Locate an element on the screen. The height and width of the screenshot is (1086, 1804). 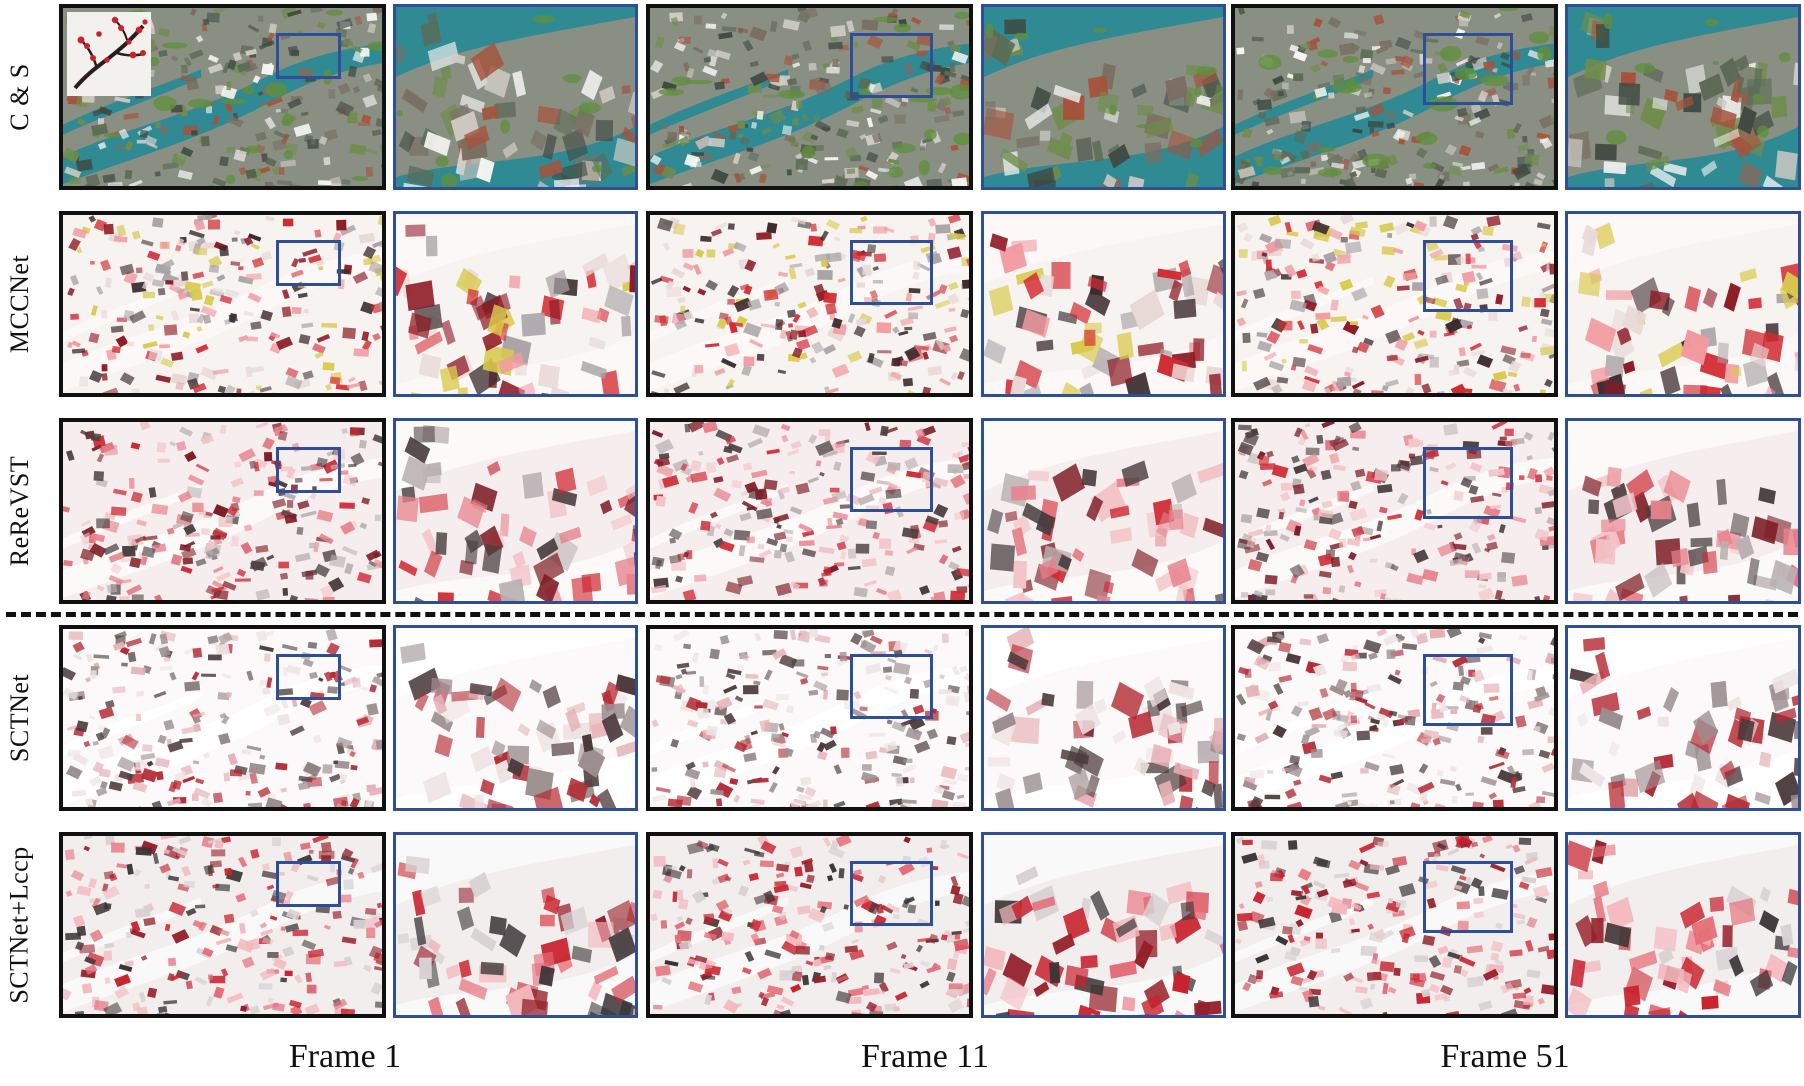
frame-label: Frame 1 is located at coordinates (345, 1056).